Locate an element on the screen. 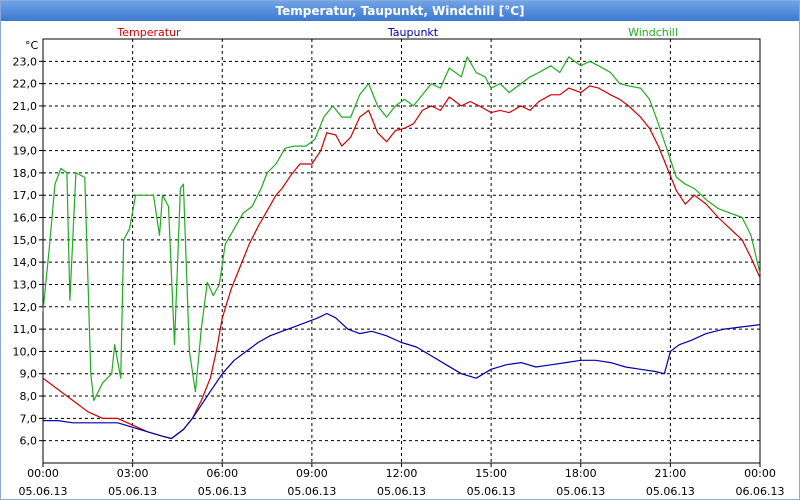 Image resolution: width=800 pixels, height=500 pixels. y-tick-label: 21,0 is located at coordinates (25, 106).